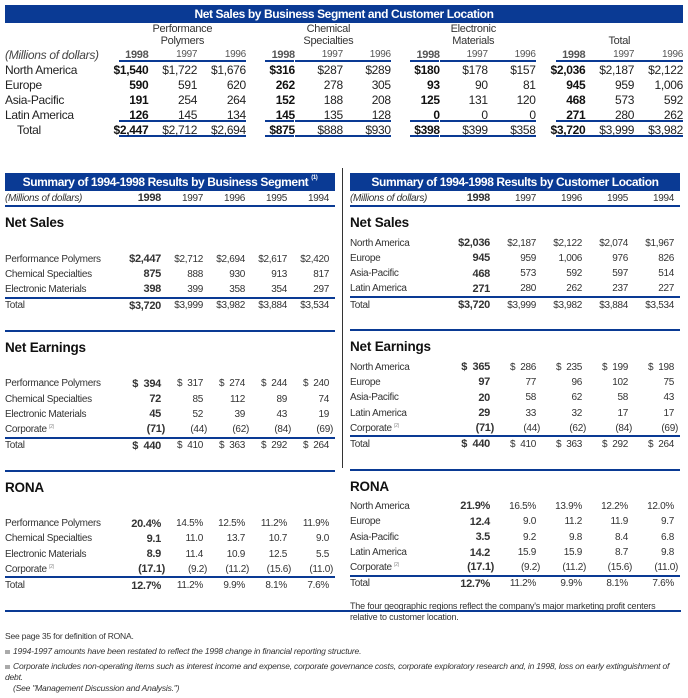  I want to click on total-cell: $ 410, so click(519, 443).